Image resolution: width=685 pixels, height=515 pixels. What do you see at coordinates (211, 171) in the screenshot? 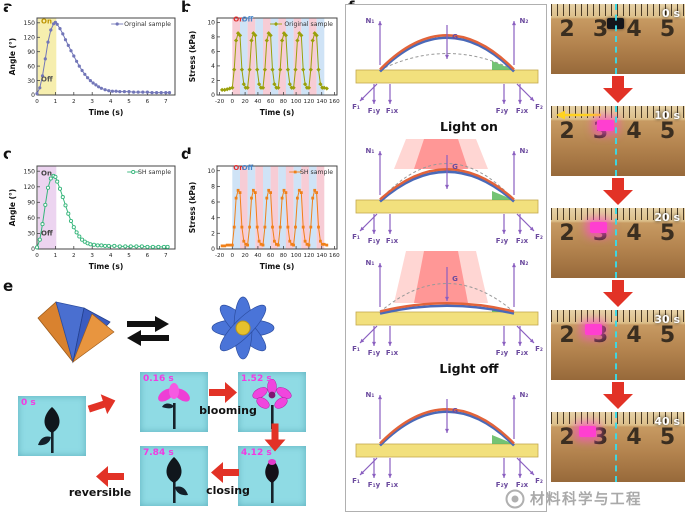
I see `svg-text: 10` at bounding box center [211, 171].